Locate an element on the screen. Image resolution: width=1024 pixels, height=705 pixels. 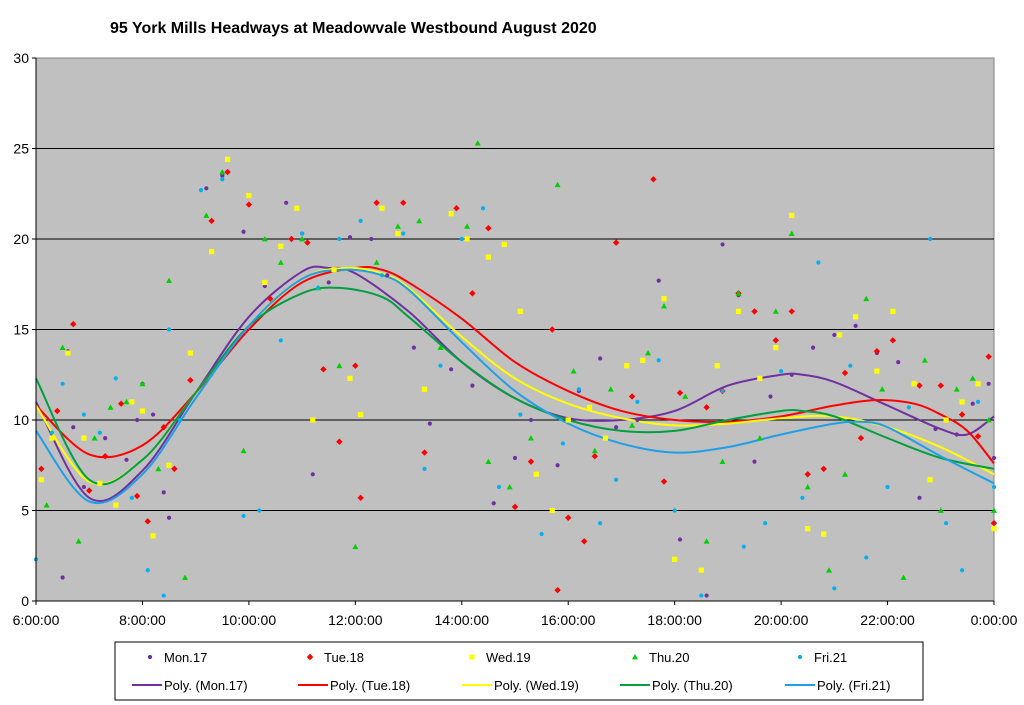
x-tick-label: 12:00:00 is located at coordinates (355, 620).